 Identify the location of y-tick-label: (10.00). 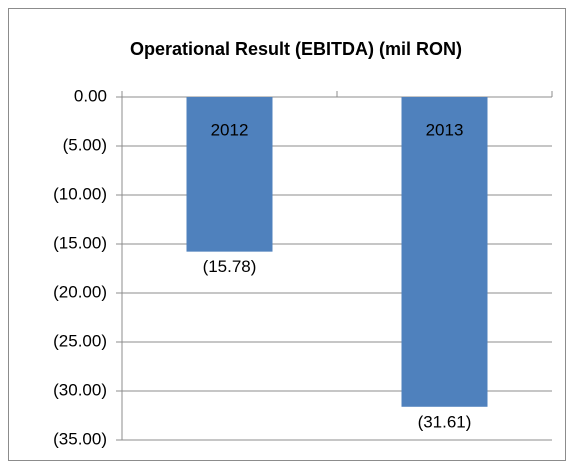
(80, 193).